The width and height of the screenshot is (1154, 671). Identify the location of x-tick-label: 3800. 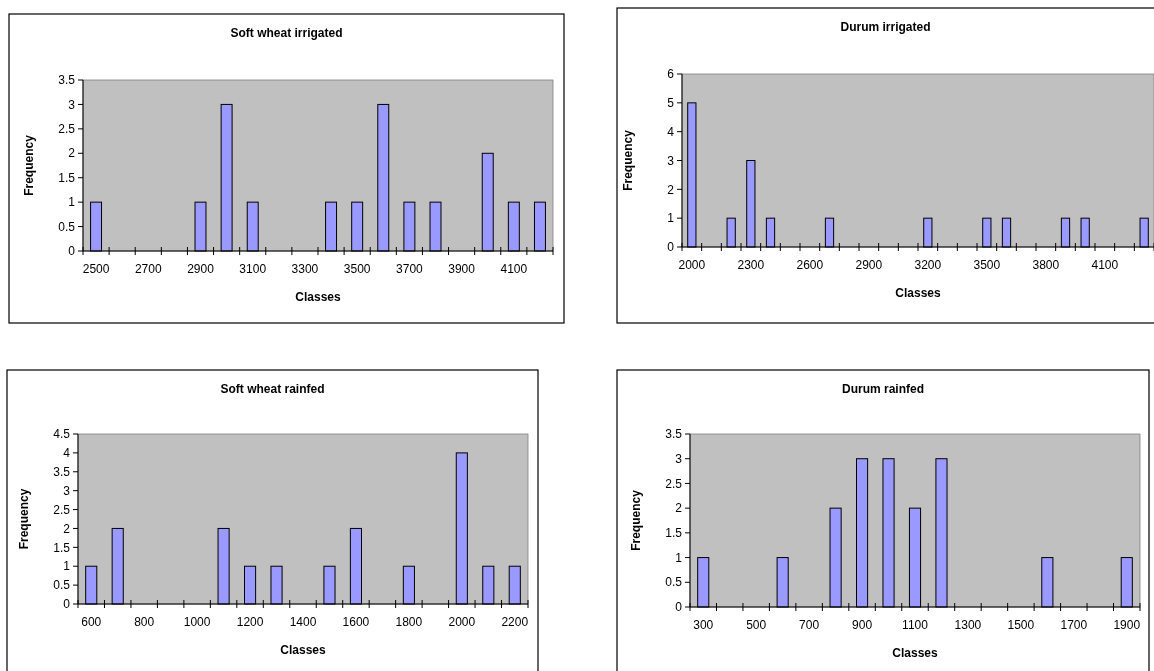
(1046, 265).